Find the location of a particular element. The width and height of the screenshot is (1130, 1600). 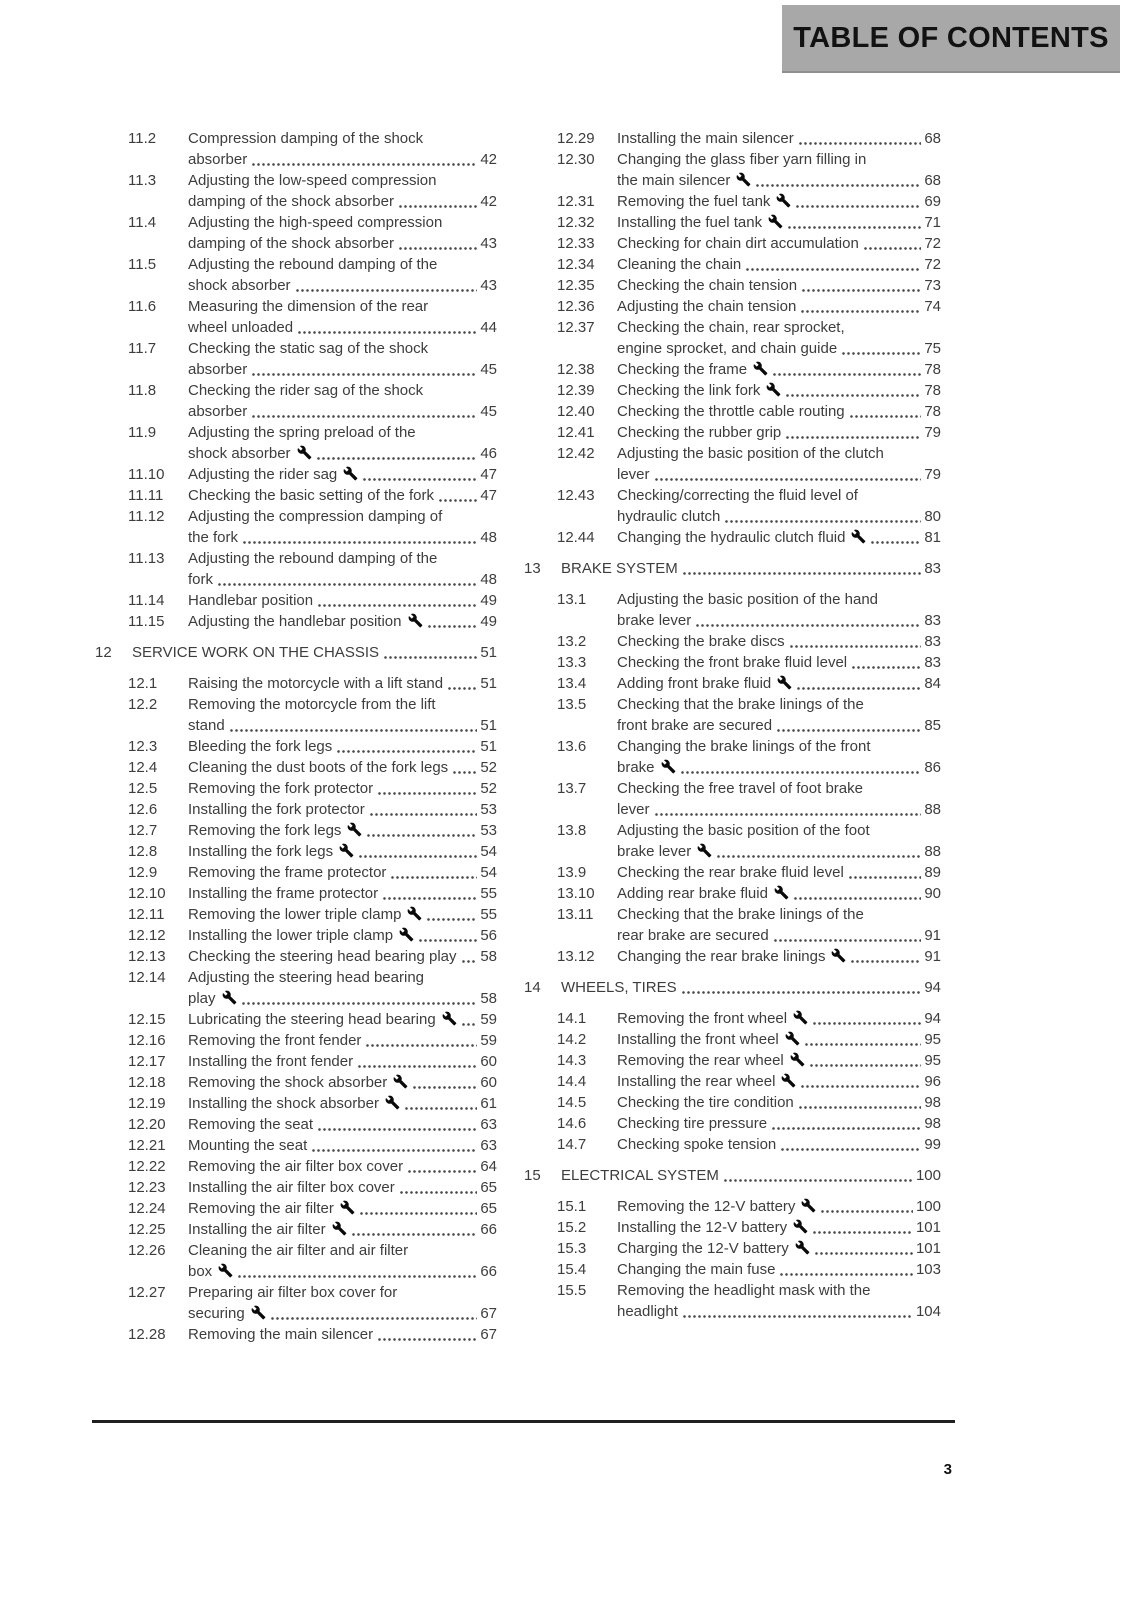

toc-entry-page: 83 is located at coordinates (932, 641).